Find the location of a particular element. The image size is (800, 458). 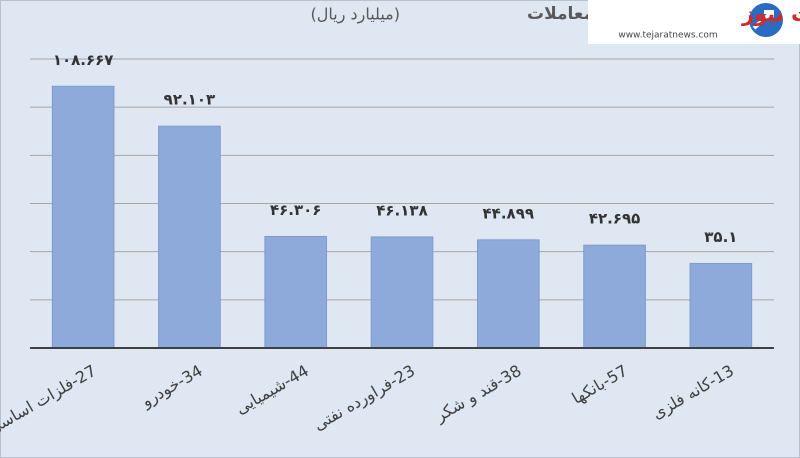

logo-url: www.tejaratnews.com is located at coordinates (667, 36).